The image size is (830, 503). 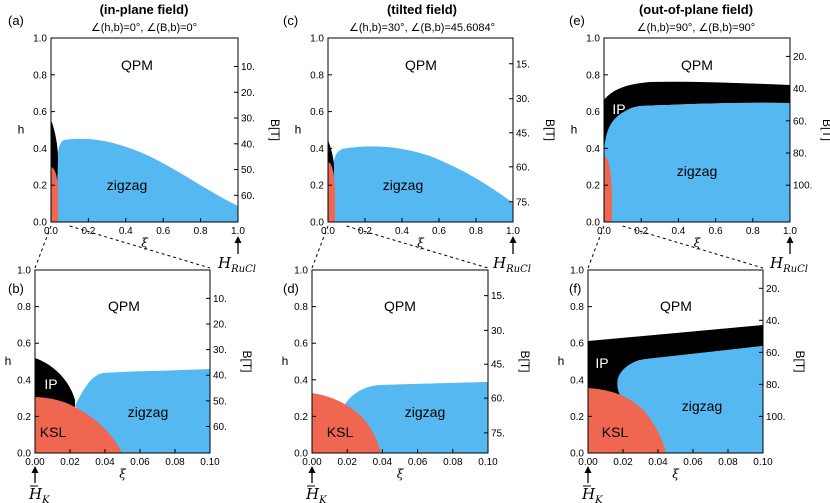 What do you see at coordinates (24, 380) in the screenshot?
I see `y-tick-label-bottom-0: 0.4` at bounding box center [24, 380].